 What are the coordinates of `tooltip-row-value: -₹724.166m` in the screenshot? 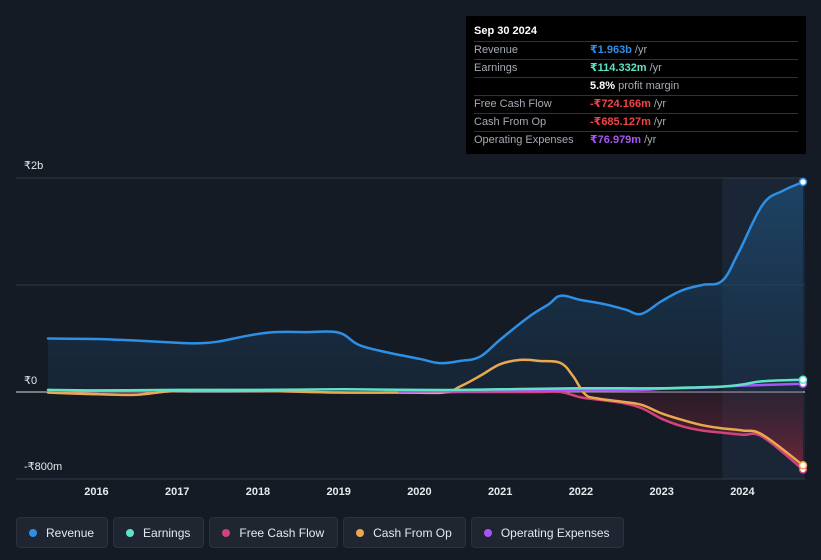 It's located at (620, 104).